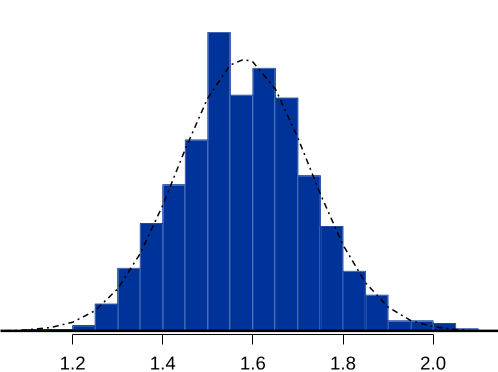  Describe the element at coordinates (343, 362) in the screenshot. I see `x-tick-label: 1.8` at that location.